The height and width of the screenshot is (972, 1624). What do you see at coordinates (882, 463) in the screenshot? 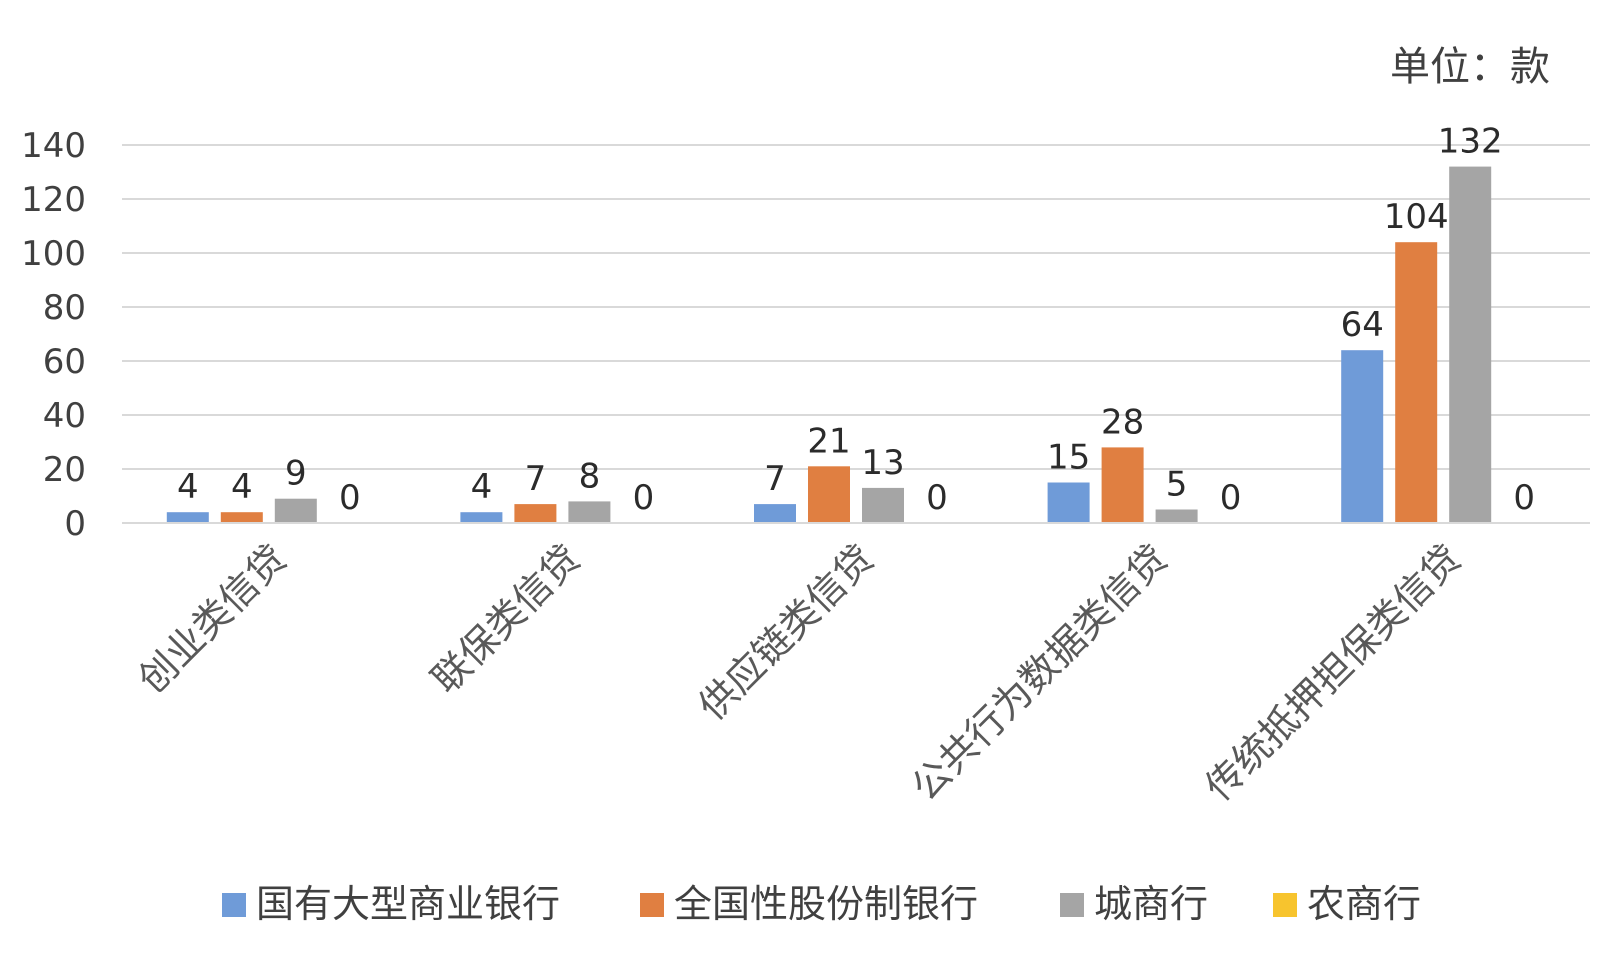
I see `data-label: 13` at bounding box center [882, 463].